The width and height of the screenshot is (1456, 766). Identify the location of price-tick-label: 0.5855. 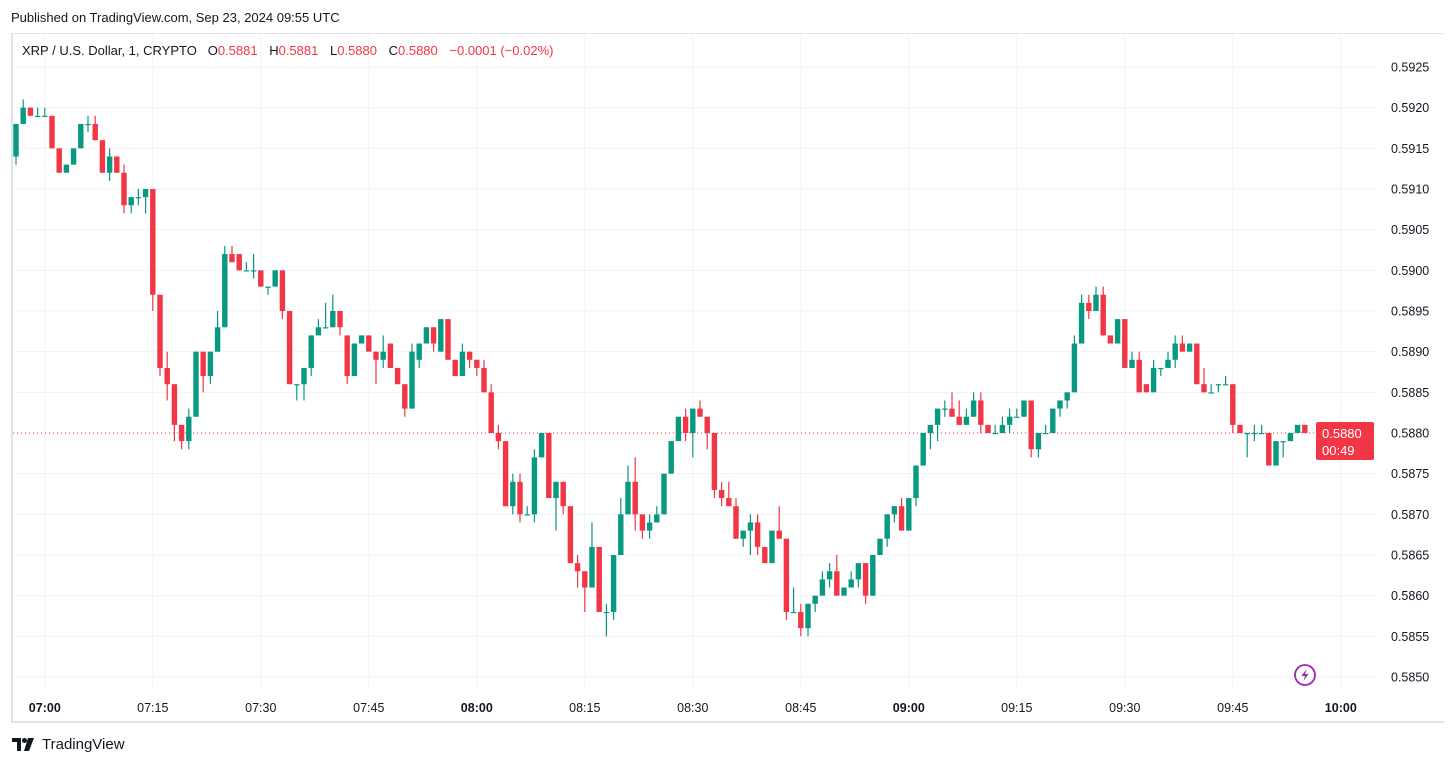
(1410, 637).